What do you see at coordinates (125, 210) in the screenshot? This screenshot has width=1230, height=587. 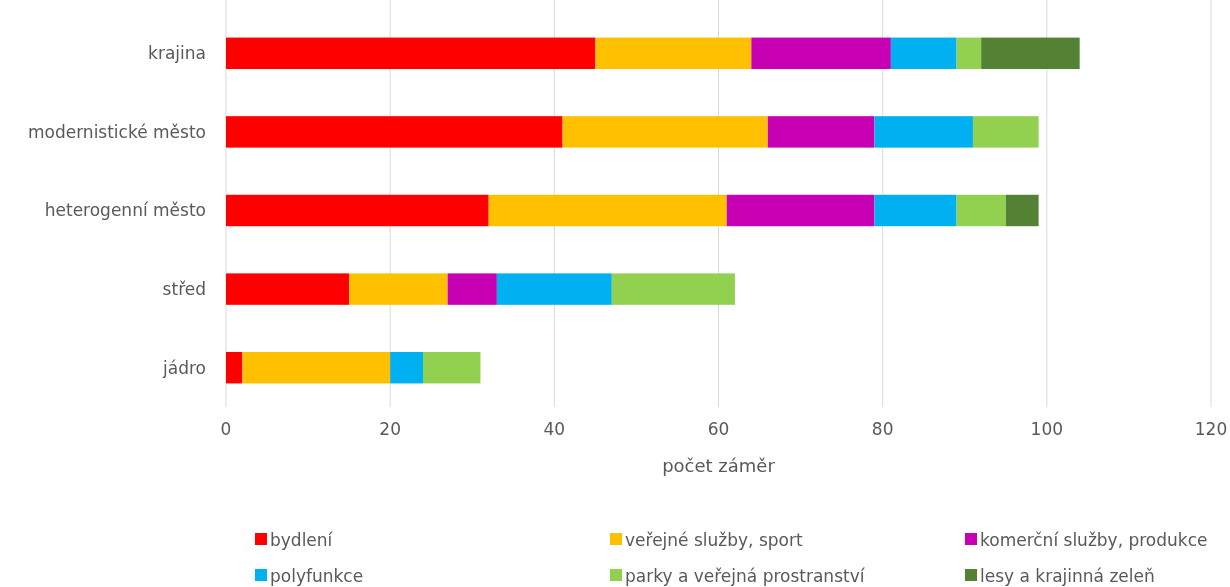 I see `y-tick-label: heterogenní město` at bounding box center [125, 210].